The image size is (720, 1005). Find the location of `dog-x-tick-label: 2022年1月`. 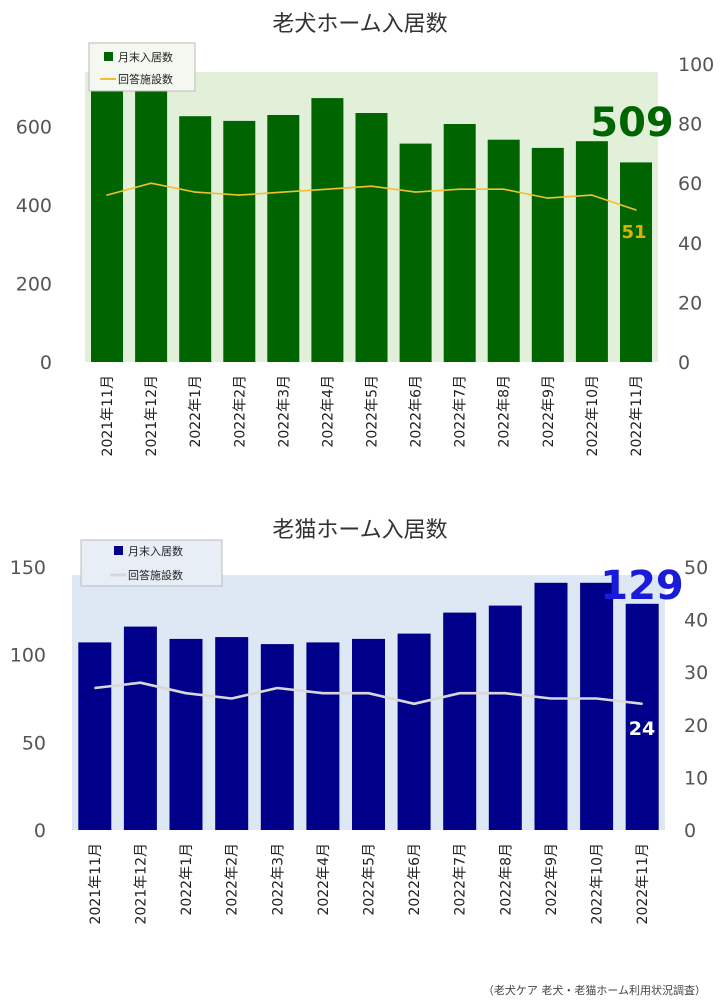

dog-x-tick-label: 2022年1月 is located at coordinates (196, 411).